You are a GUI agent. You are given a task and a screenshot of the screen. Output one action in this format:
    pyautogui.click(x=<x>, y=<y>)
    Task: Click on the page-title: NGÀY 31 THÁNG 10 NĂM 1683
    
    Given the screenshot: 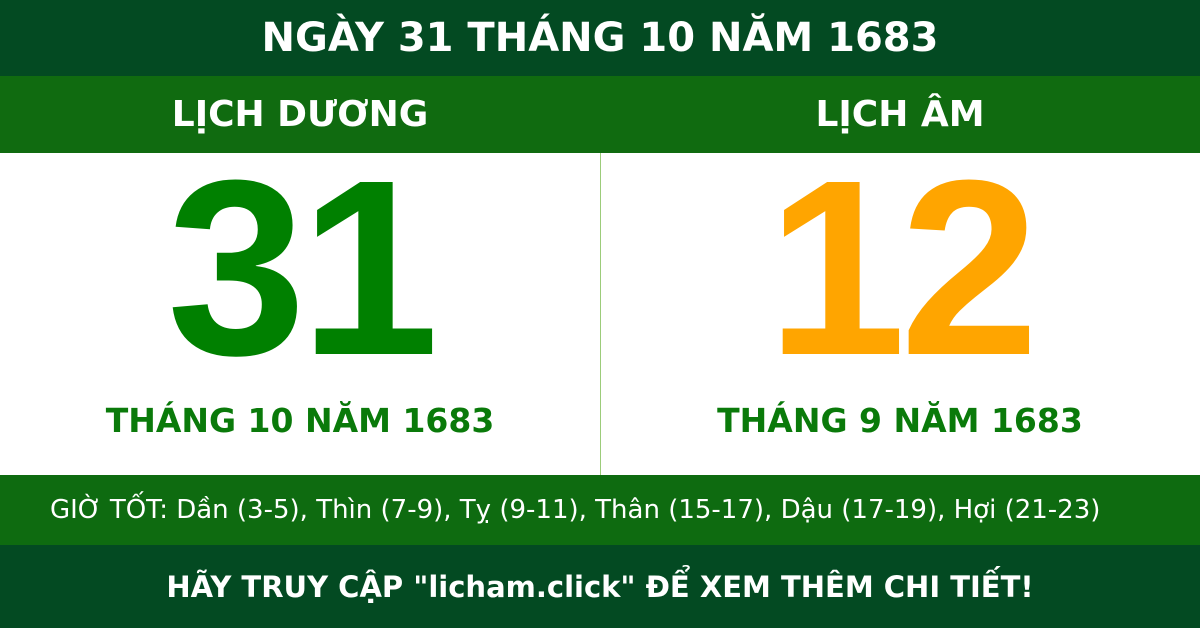 What is the action you would take?
    pyautogui.click(x=600, y=38)
    